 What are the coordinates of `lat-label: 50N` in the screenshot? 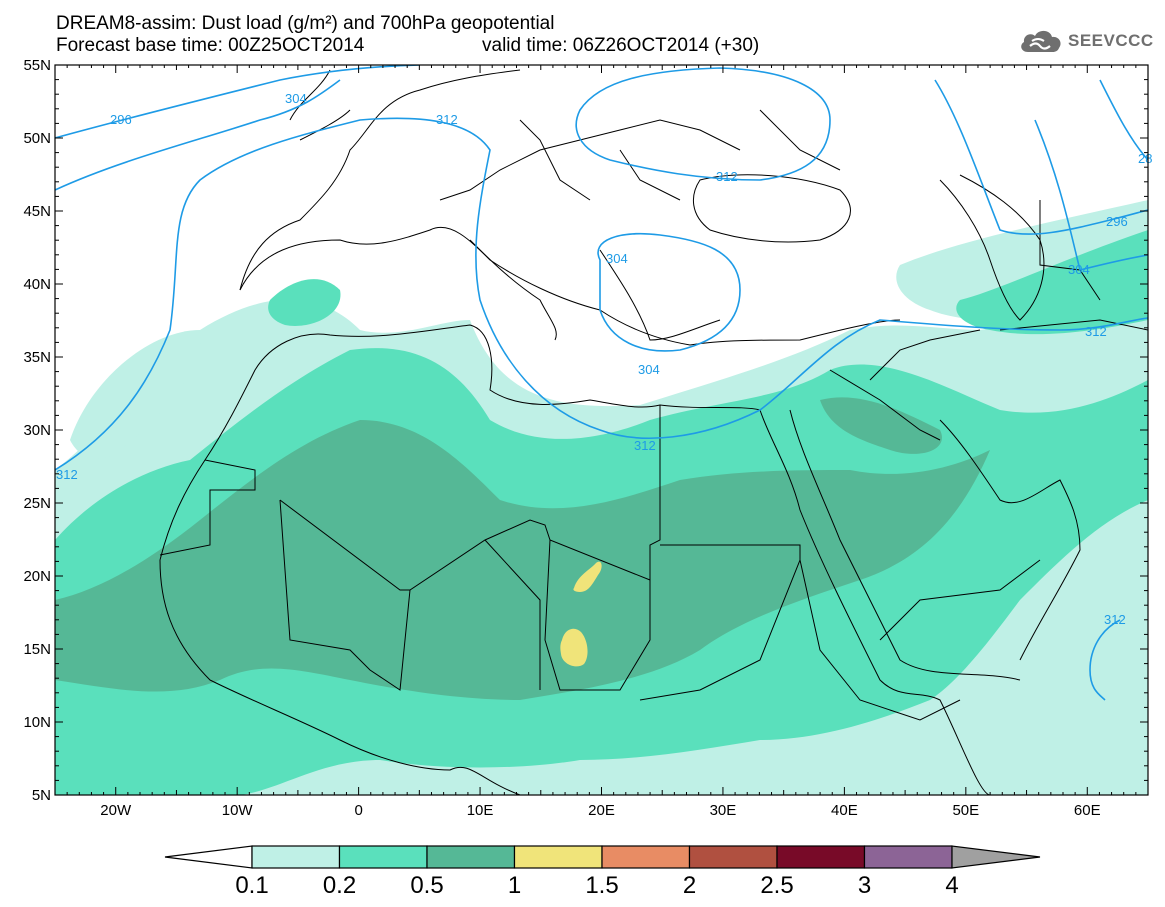 It's located at (37, 138).